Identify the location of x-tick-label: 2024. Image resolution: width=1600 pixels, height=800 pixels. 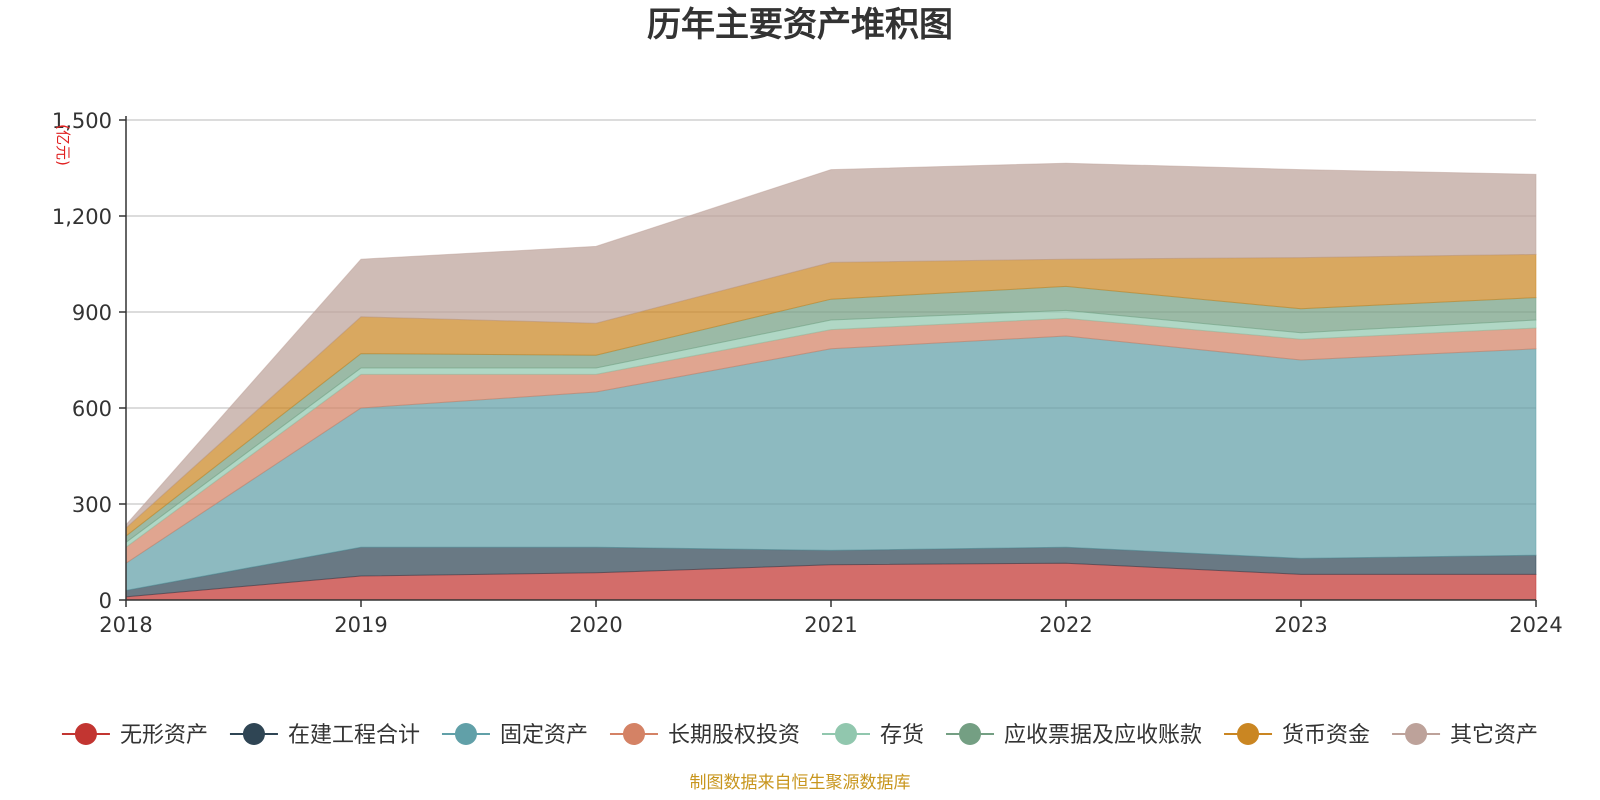
(1535, 625).